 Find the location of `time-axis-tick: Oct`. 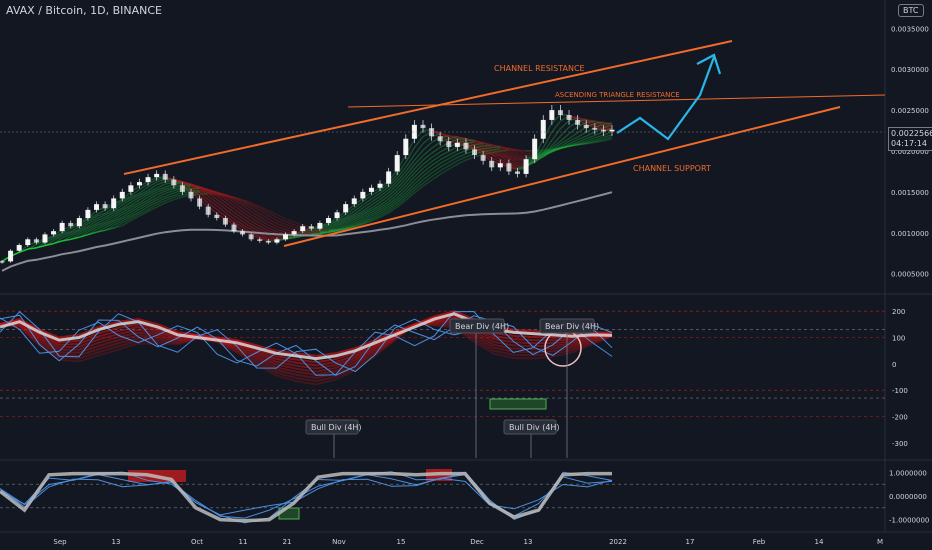

time-axis-tick: Oct is located at coordinates (197, 542).